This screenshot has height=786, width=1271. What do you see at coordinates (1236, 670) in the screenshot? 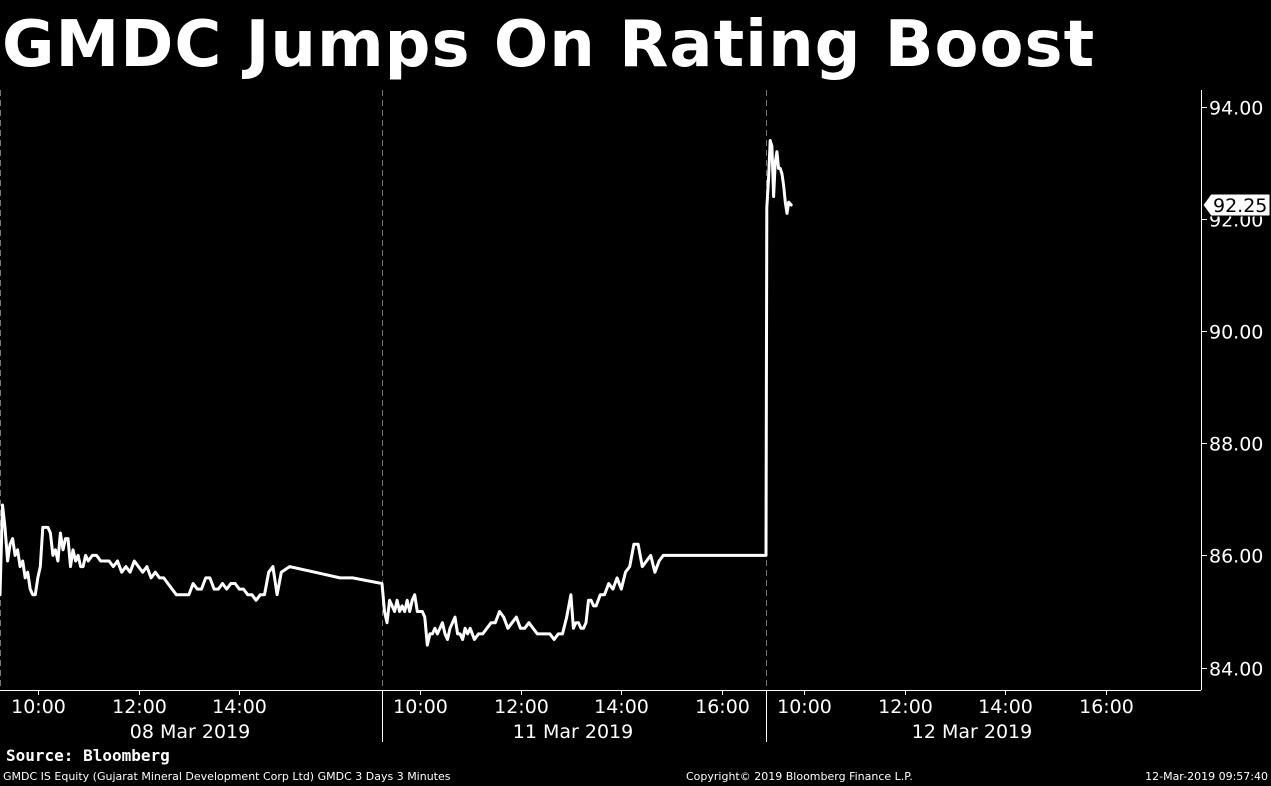
I see `y-tick-label: 84.00` at bounding box center [1236, 670].